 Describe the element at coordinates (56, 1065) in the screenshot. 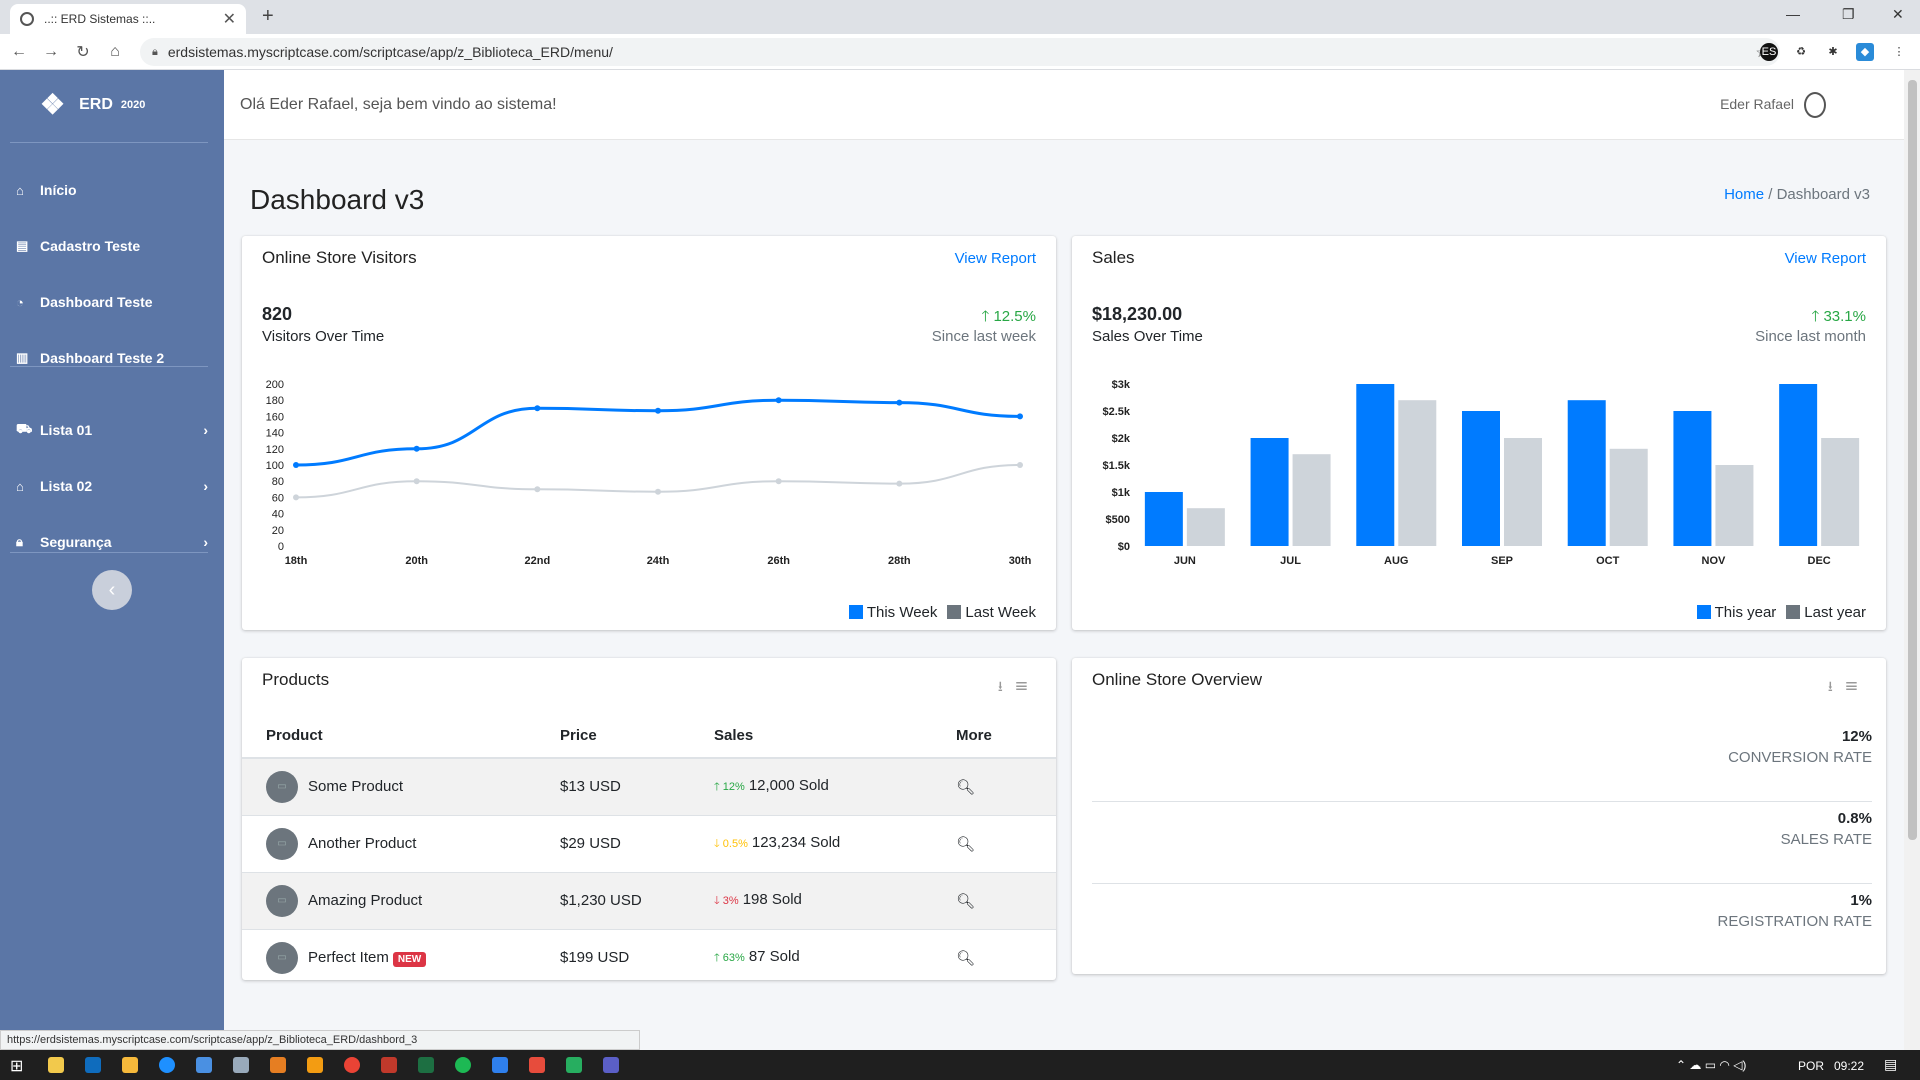

I see `file-explorer-icon` at that location.